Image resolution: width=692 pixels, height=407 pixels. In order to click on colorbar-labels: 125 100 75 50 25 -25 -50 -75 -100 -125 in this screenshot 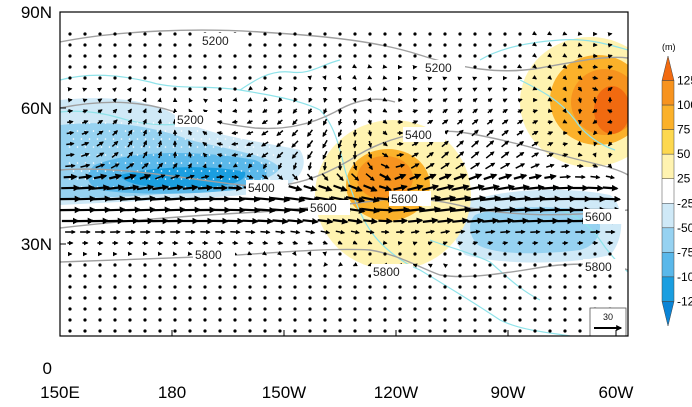, I will do `click(684, 191)`.